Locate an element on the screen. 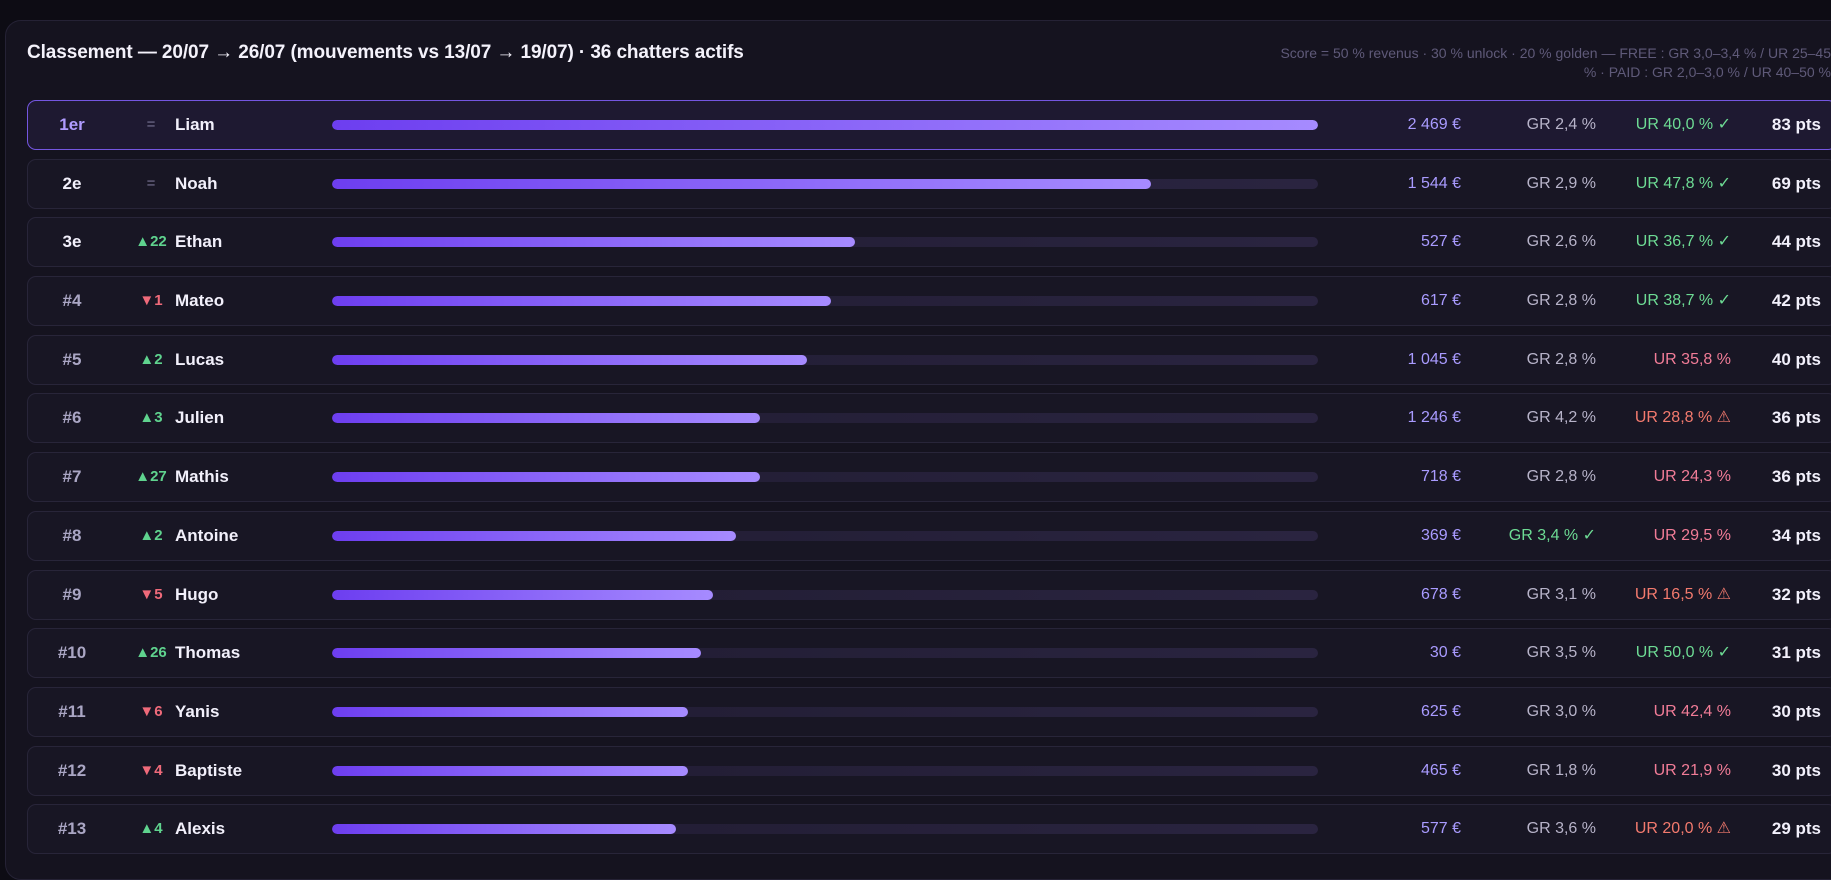 The width and height of the screenshot is (1831, 880). points-value: 40 pts is located at coordinates (1796, 359).